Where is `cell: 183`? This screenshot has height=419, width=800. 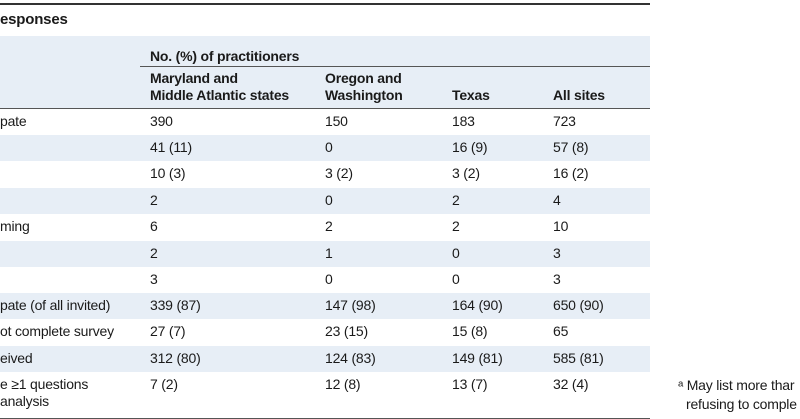
cell: 183 is located at coordinates (463, 121).